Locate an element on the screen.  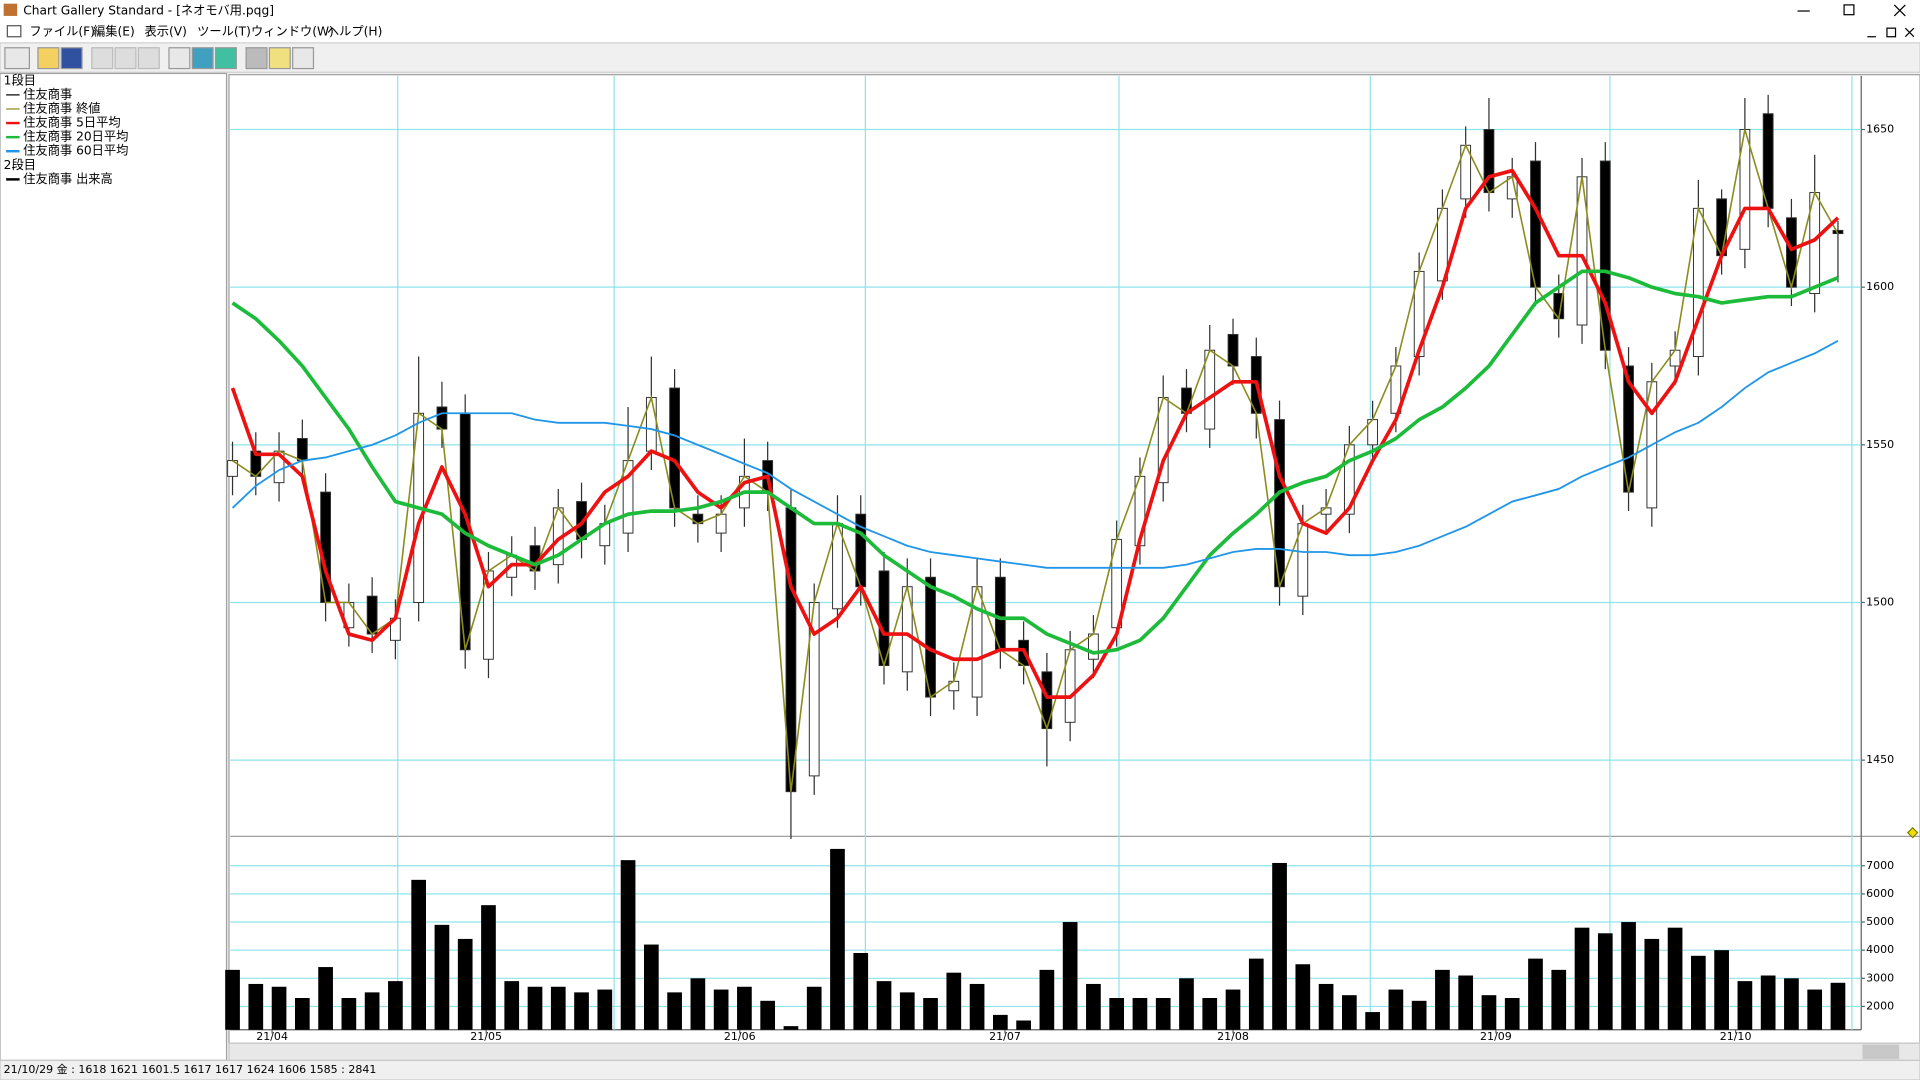
menu-item: ヘルプ(H) is located at coordinates (354, 31).